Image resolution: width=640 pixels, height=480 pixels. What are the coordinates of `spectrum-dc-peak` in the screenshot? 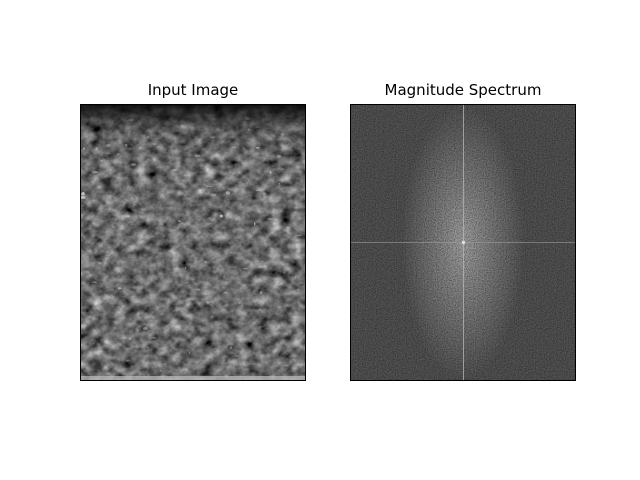 It's located at (463, 242).